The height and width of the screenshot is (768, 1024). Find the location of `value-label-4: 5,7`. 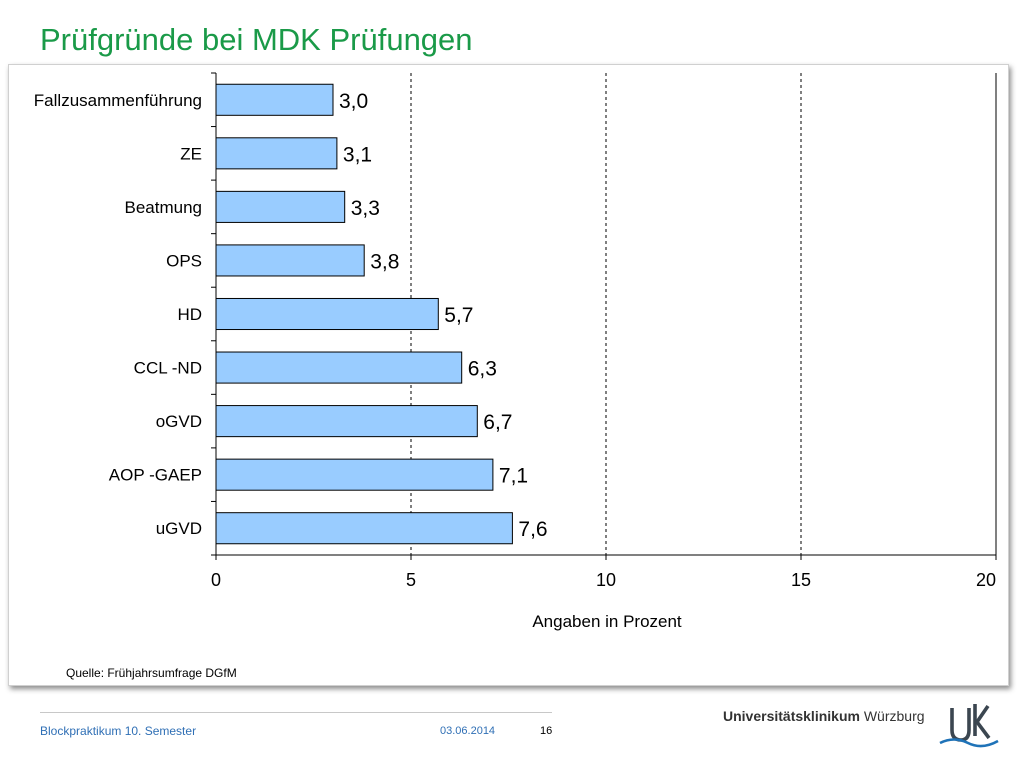

value-label-4: 5,7 is located at coordinates (458, 315).